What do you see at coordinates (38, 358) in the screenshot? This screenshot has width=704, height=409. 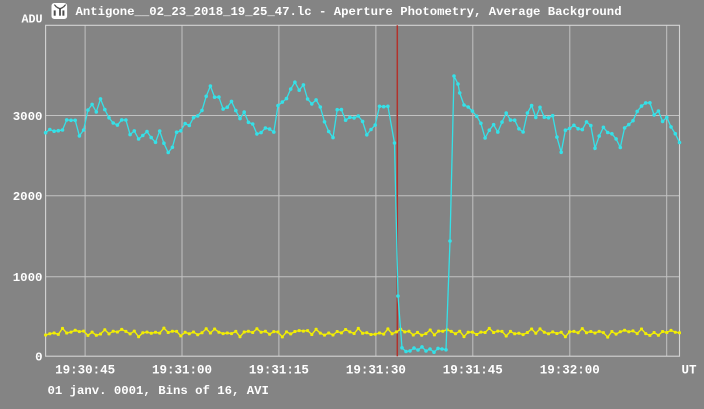 I see `svg-text: 0` at bounding box center [38, 358].